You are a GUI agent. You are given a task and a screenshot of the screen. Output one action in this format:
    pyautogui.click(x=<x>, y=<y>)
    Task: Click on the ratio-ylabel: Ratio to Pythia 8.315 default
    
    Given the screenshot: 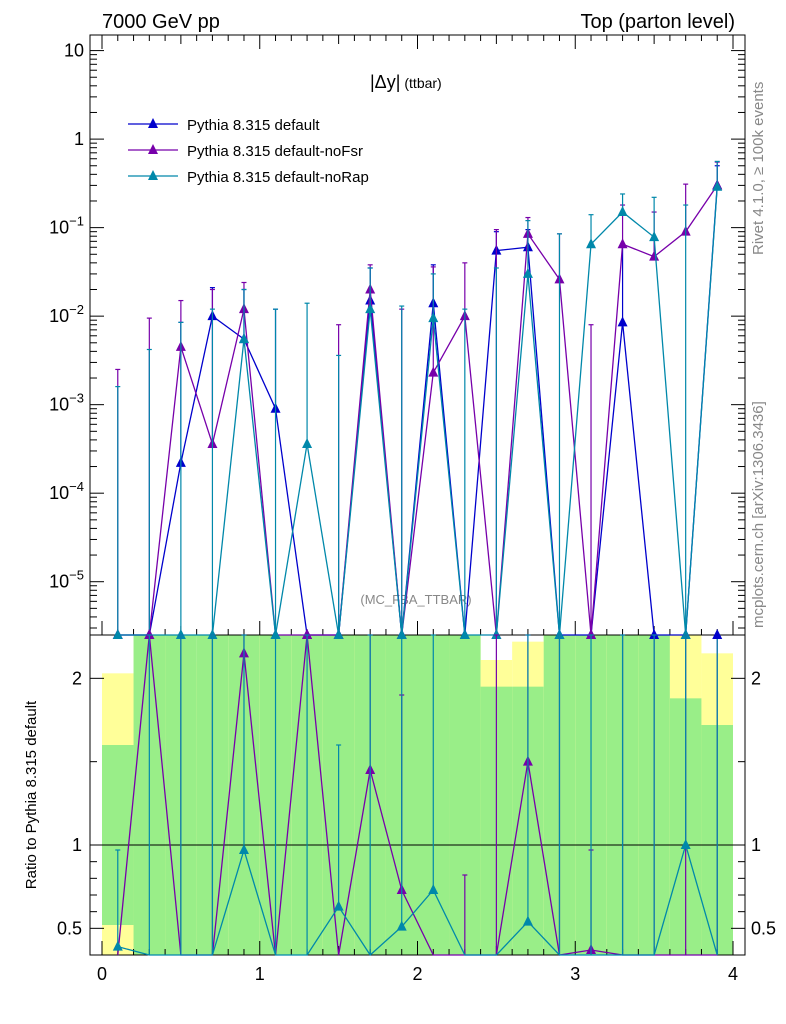 What is the action you would take?
    pyautogui.click(x=31, y=794)
    